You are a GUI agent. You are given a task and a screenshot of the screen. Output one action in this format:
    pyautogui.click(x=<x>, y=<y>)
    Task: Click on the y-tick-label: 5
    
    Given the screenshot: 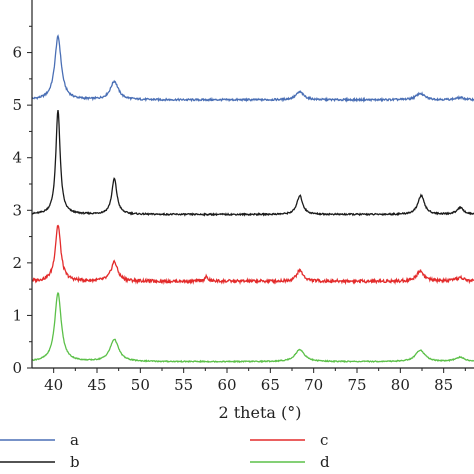 What is the action you would take?
    pyautogui.click(x=17, y=105)
    